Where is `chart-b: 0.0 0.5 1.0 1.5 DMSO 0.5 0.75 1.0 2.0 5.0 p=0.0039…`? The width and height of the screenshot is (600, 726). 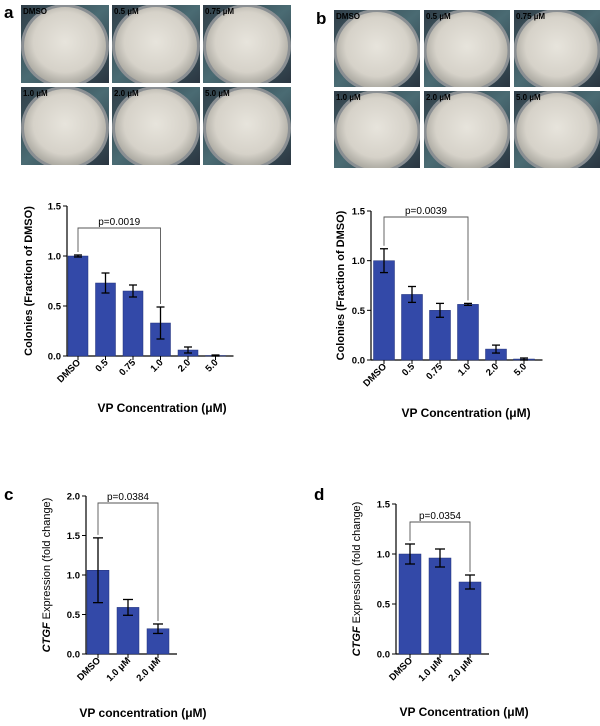
chart-b: 0.0 0.5 1.0 1.5 DMSO 0.5 0.75 1.0 2.0 5.0 p=0.0039… is located at coordinates (439, 313).